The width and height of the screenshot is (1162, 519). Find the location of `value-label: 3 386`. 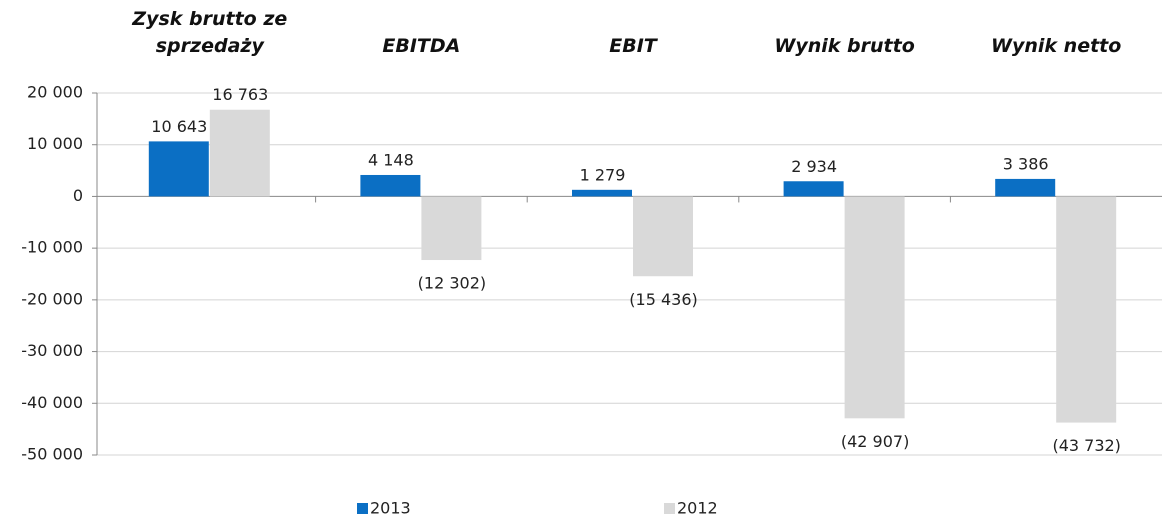

value-label: 3 386 is located at coordinates (1026, 163).